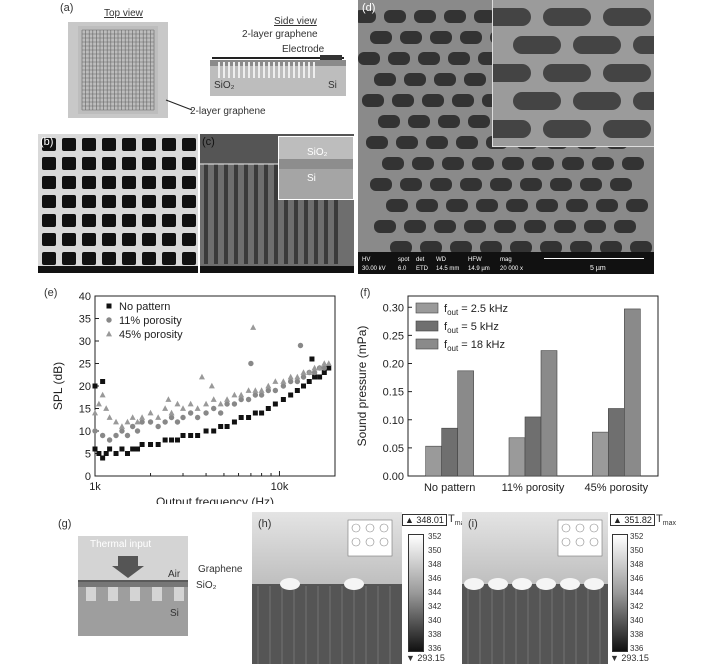 Image resolution: width=708 pixels, height=669 pixels. I want to click on thermal-input-label: Thermal input, so click(121, 544).